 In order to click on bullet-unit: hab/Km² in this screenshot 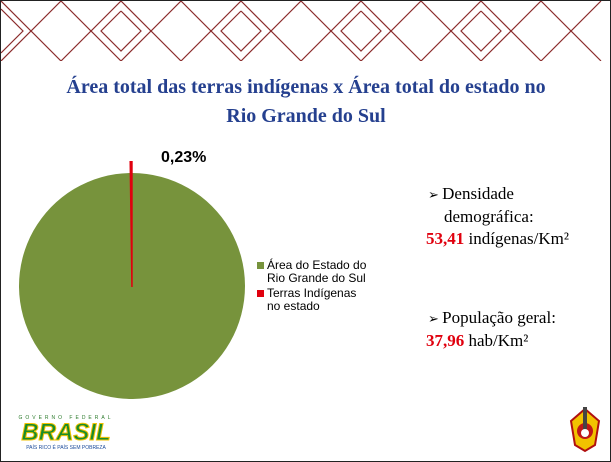, I will do `click(498, 340)`.